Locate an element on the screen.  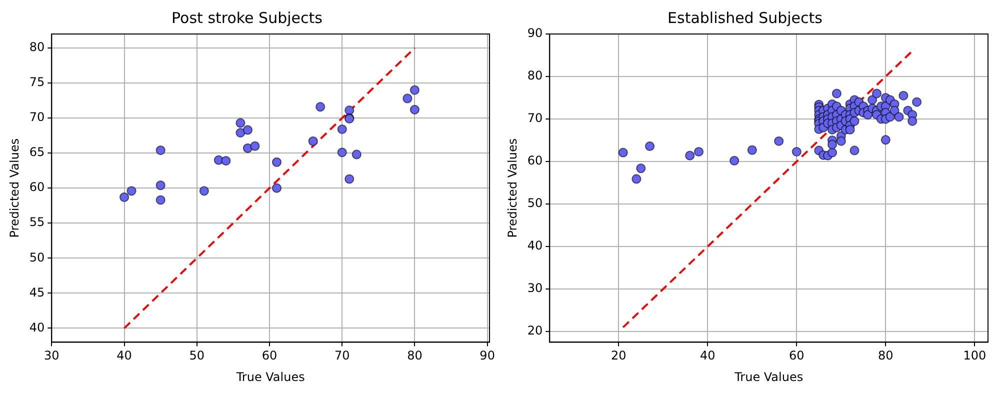
y-tick-label: 55 is located at coordinates (37, 222).